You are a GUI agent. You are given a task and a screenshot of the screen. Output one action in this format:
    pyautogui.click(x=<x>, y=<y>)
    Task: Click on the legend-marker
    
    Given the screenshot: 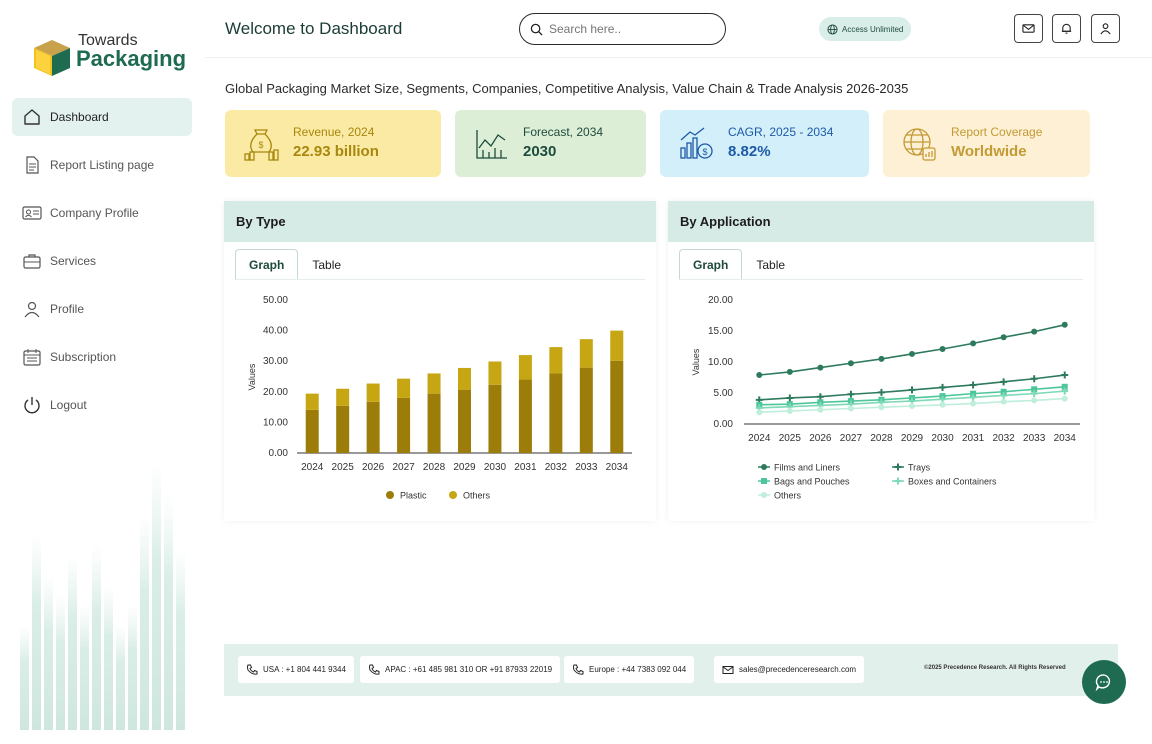 What is the action you would take?
    pyautogui.click(x=898, y=481)
    